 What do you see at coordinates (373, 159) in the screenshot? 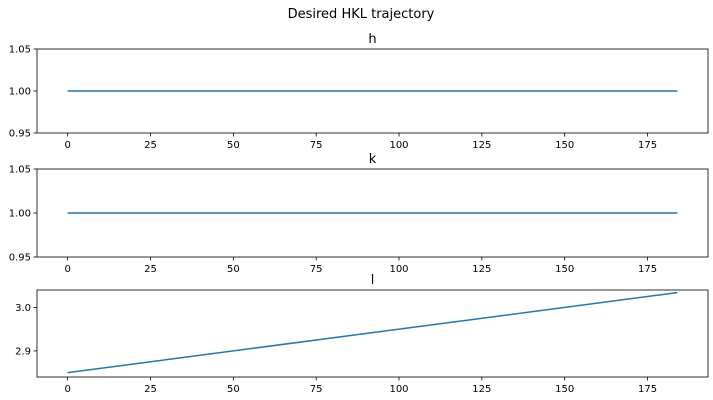
I see `subplot-title: k` at bounding box center [373, 159].